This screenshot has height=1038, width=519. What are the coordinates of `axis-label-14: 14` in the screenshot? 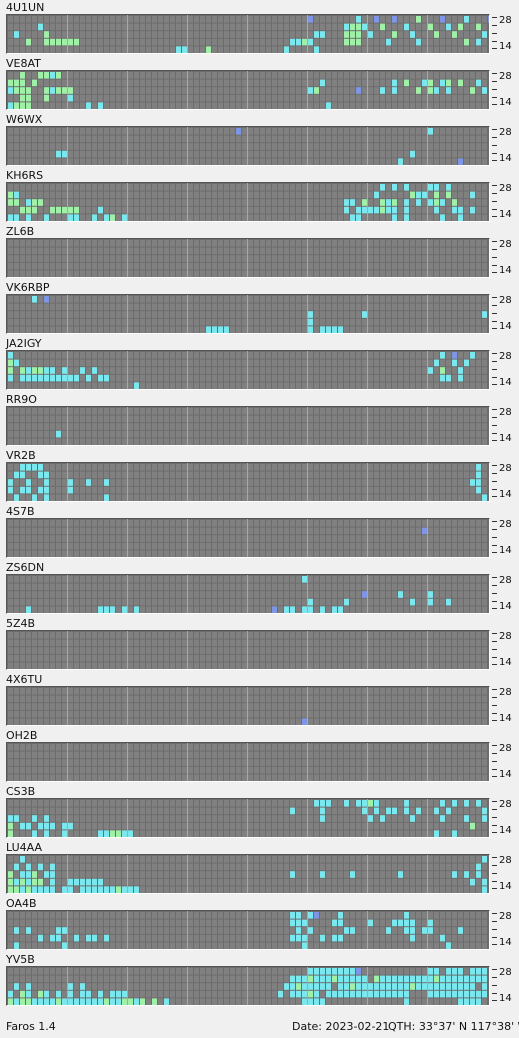 It's located at (505, 102).